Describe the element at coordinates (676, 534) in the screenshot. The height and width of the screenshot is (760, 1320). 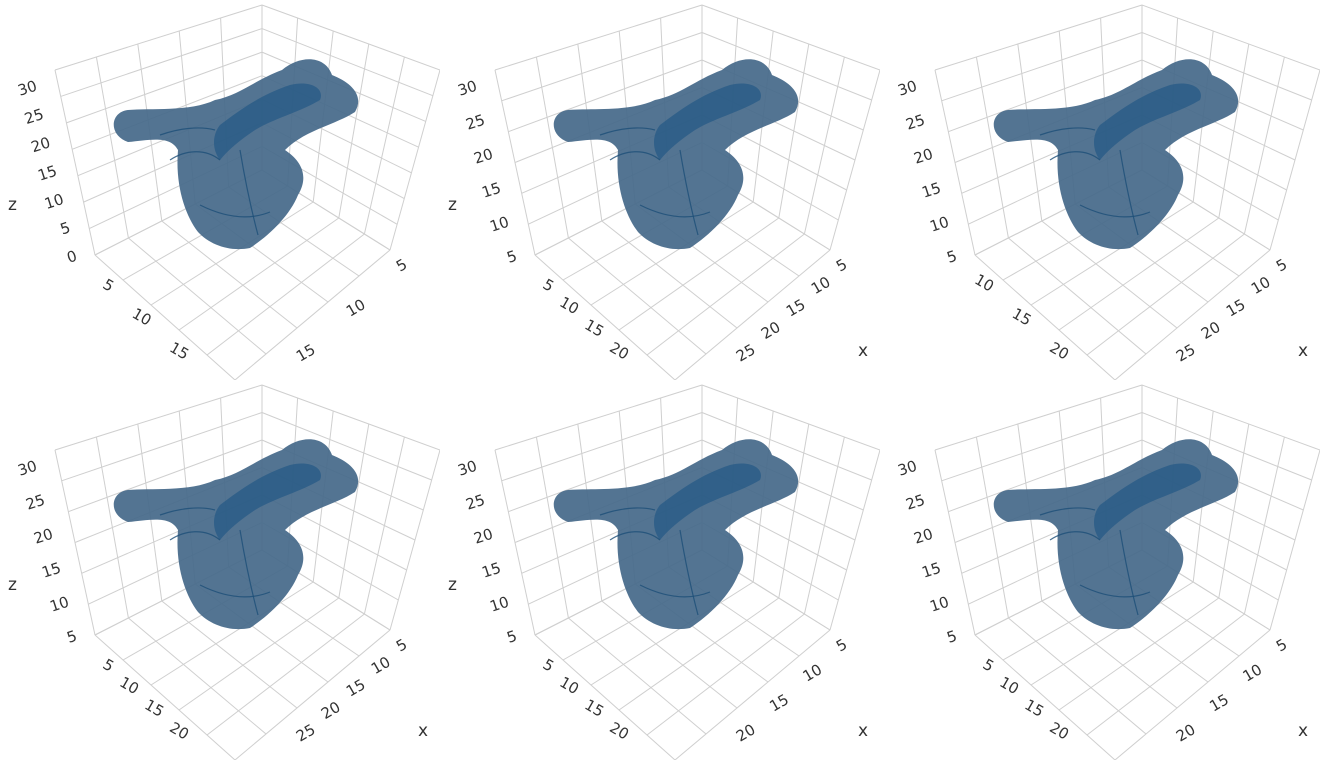
I see `scene-5-mesh-surface` at that location.